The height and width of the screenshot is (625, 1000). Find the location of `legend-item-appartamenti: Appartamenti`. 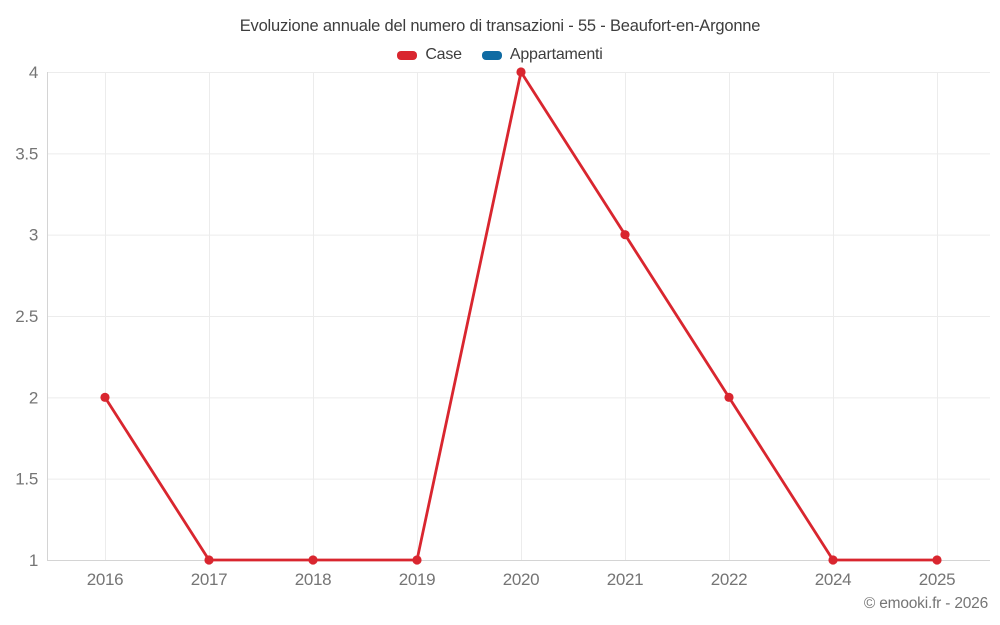

legend-item-appartamenti: Appartamenti is located at coordinates (542, 55).